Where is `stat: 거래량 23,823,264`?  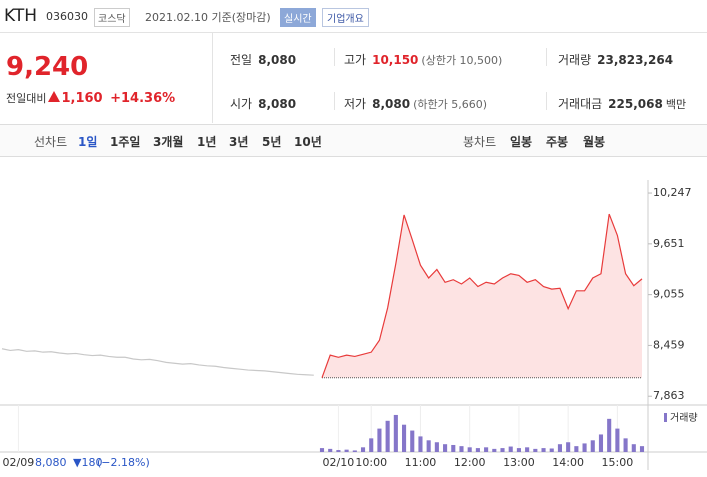
stat: 거래량 23,823,264 is located at coordinates (615, 59).